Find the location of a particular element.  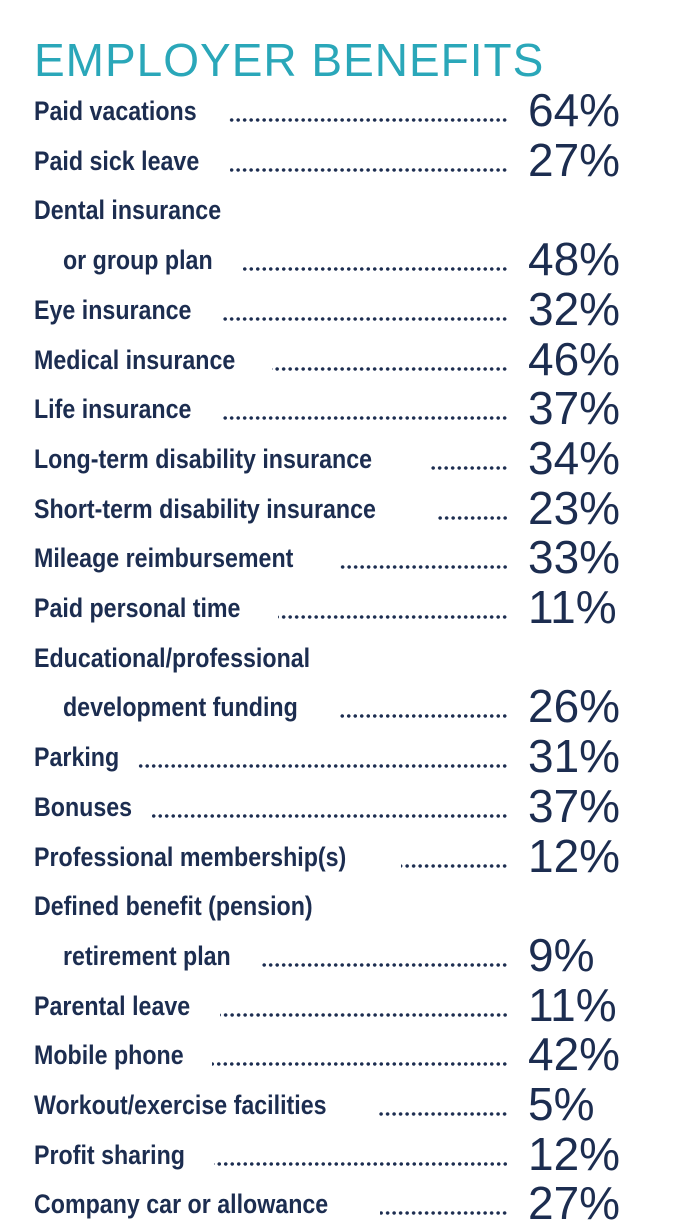

benefit-label: Profit sharing is located at coordinates (109, 1154).